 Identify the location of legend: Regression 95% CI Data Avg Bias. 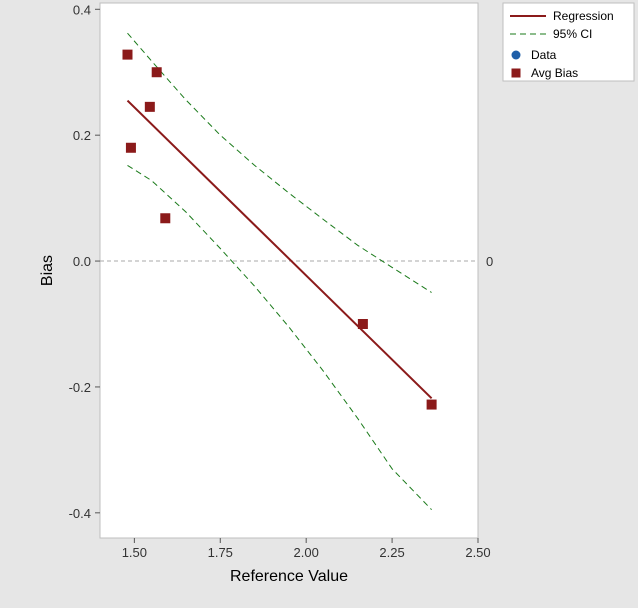
(562, 44).